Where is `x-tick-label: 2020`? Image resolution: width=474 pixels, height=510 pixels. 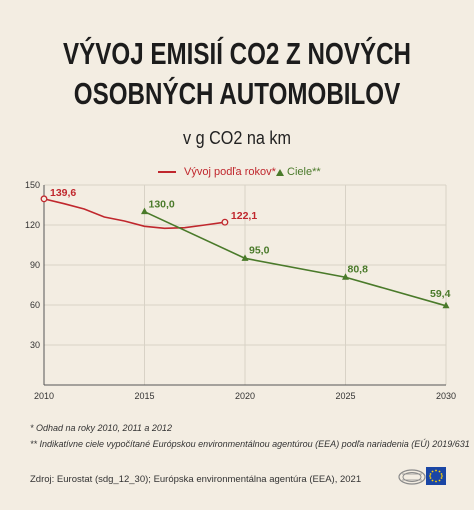 x-tick-label: 2020 is located at coordinates (245, 396).